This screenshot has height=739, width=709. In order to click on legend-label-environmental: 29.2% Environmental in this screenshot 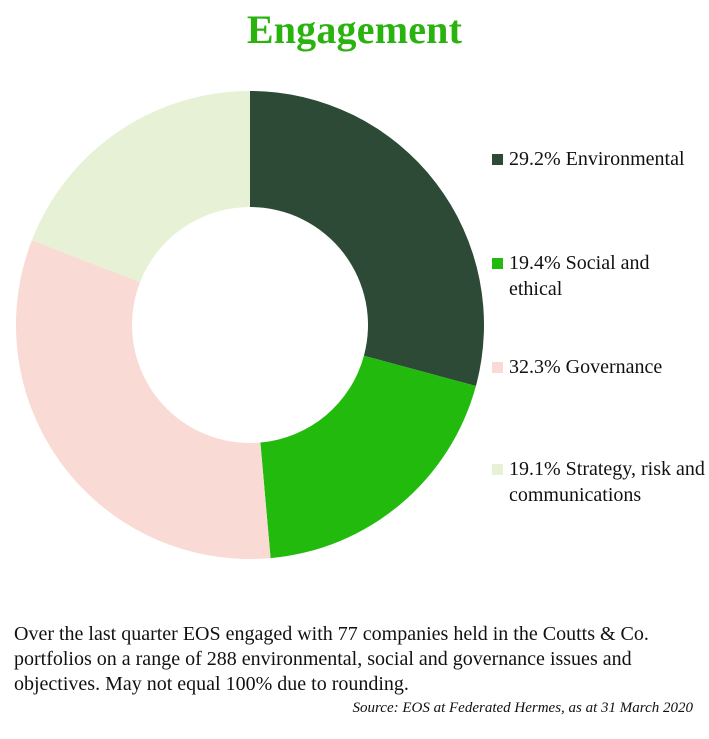, I will do `click(597, 159)`.